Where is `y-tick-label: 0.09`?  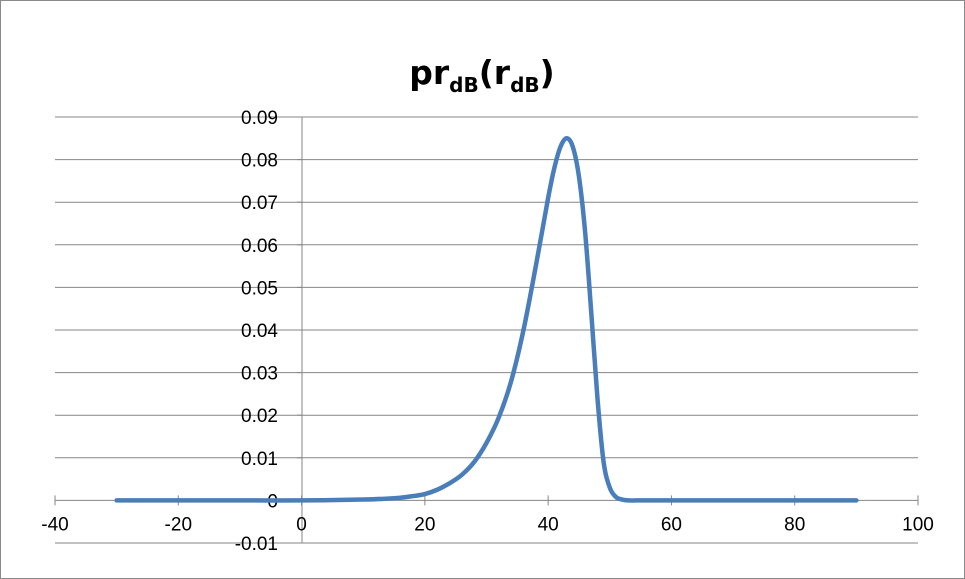 y-tick-label: 0.09 is located at coordinates (259, 118).